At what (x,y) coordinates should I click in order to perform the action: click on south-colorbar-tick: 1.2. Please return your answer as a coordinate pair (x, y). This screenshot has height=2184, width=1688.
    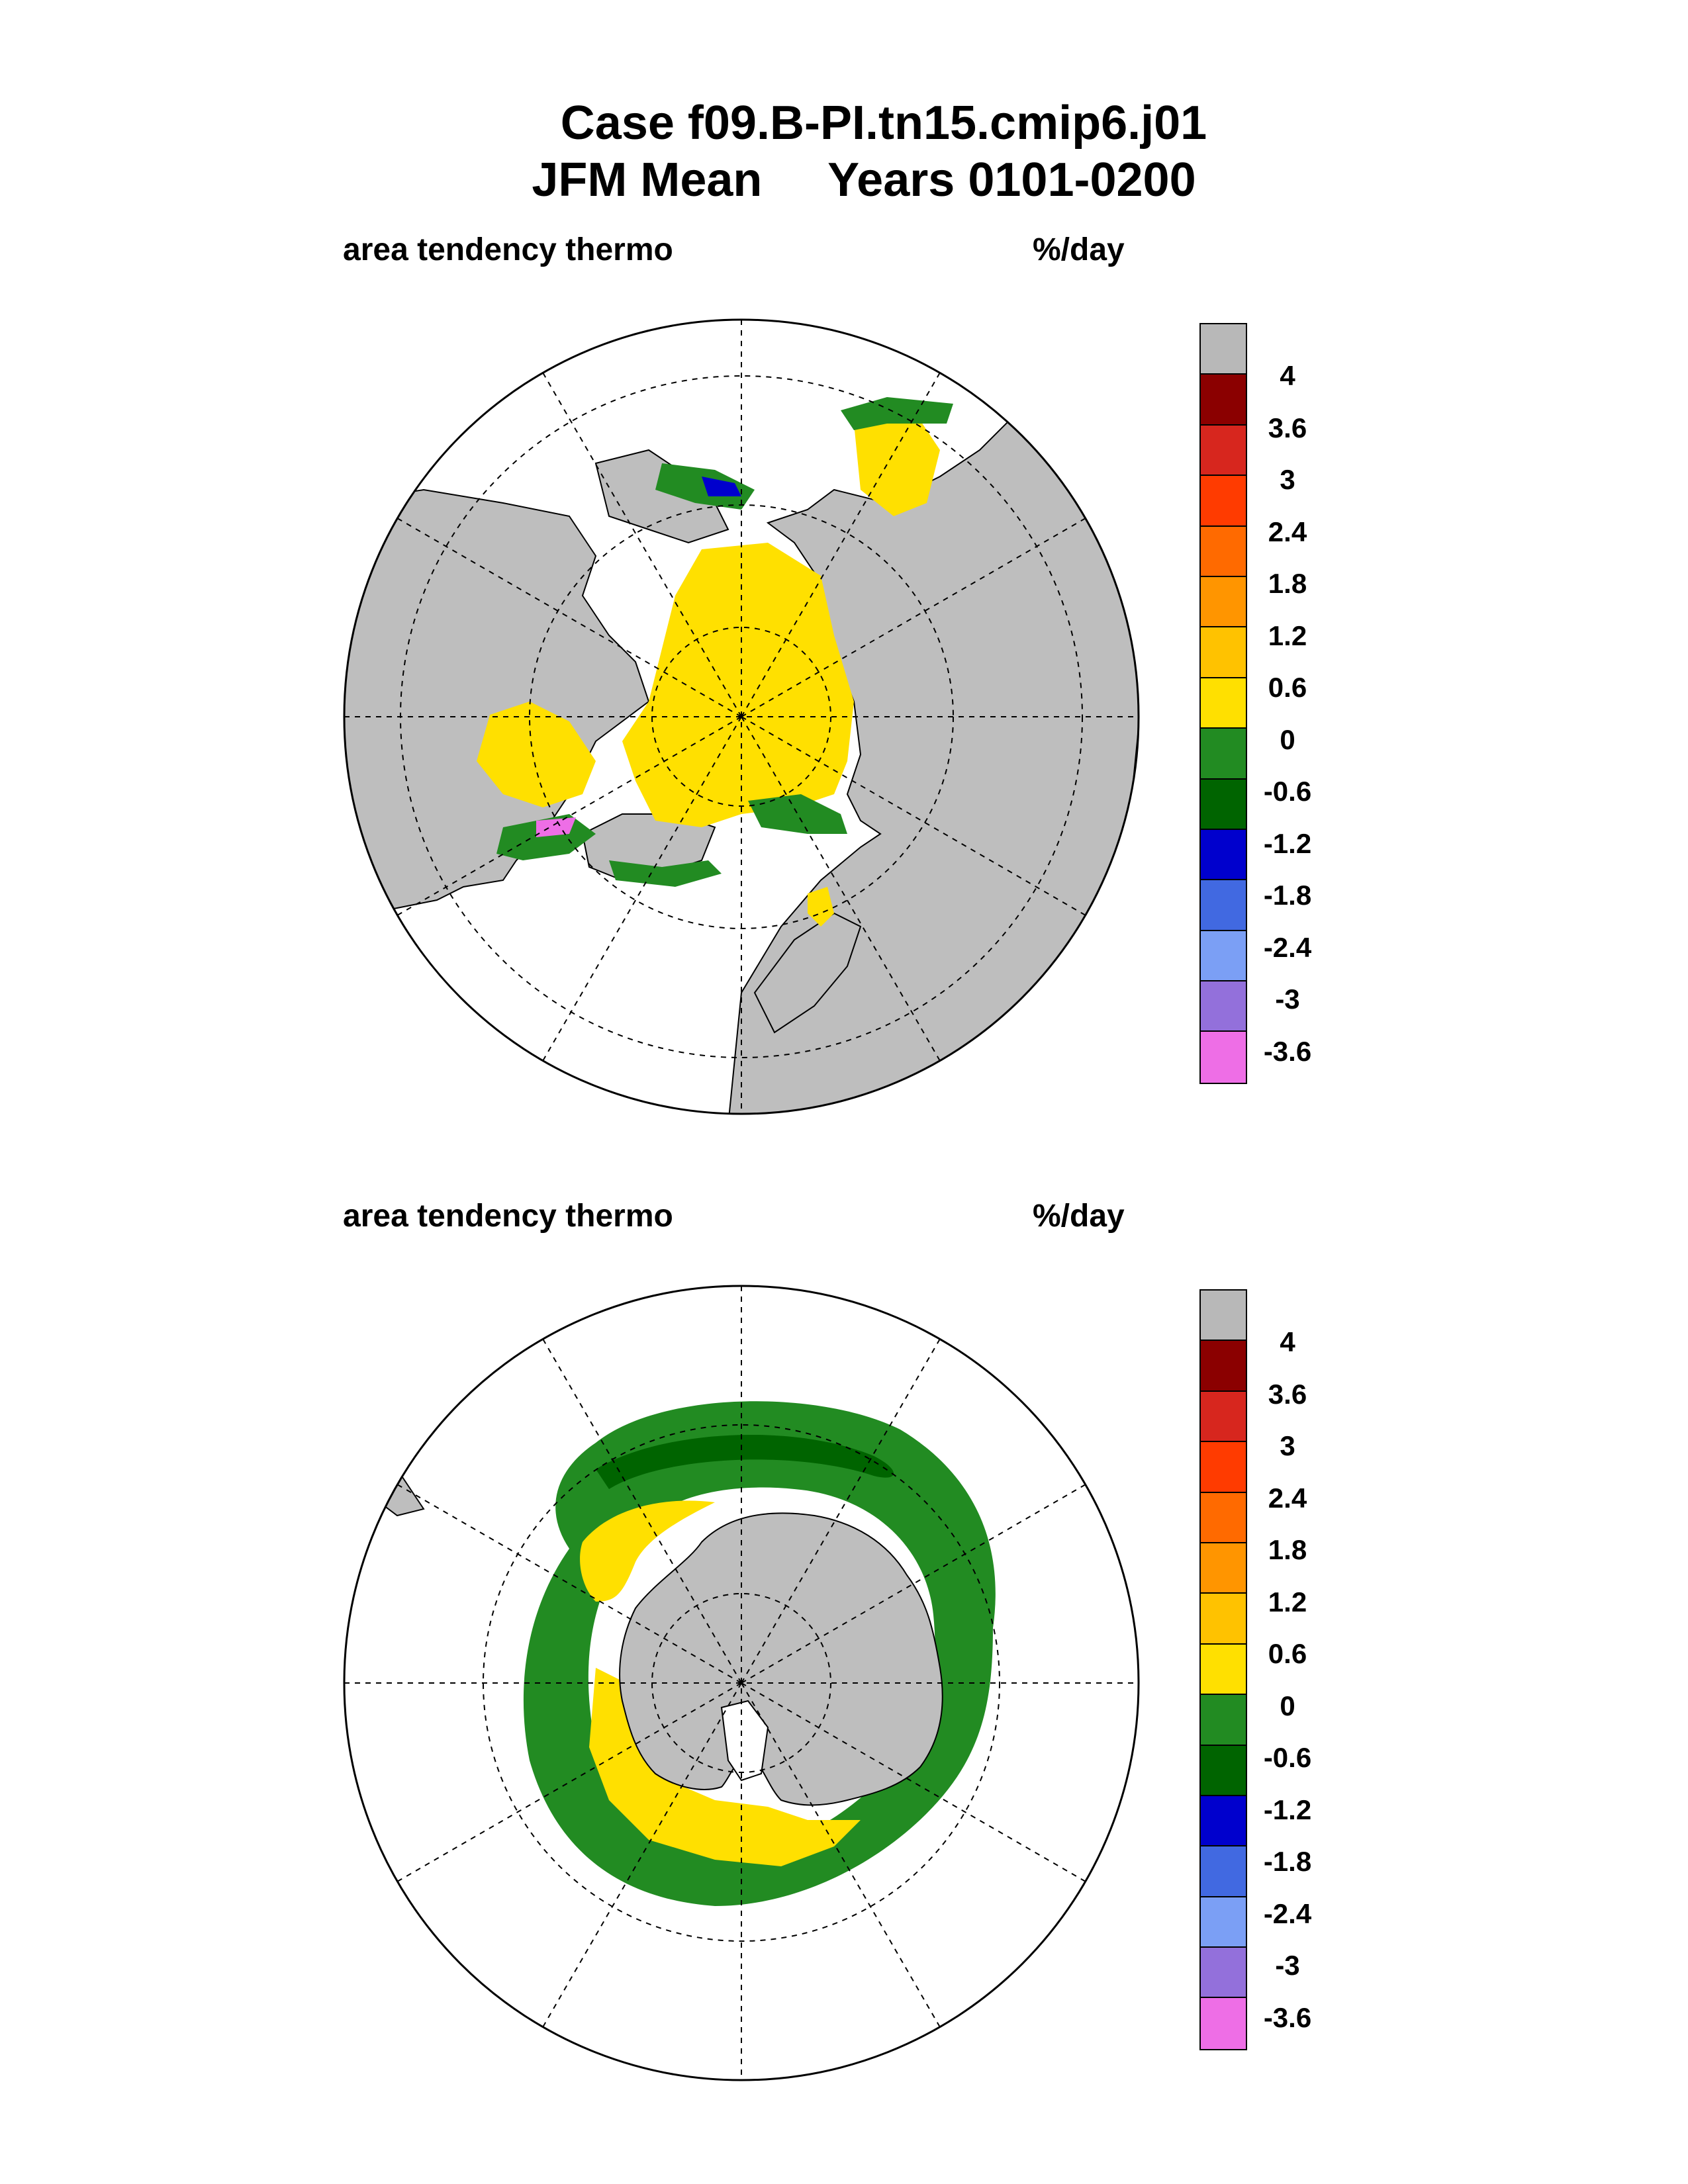
    Looking at the image, I should click on (1287, 1601).